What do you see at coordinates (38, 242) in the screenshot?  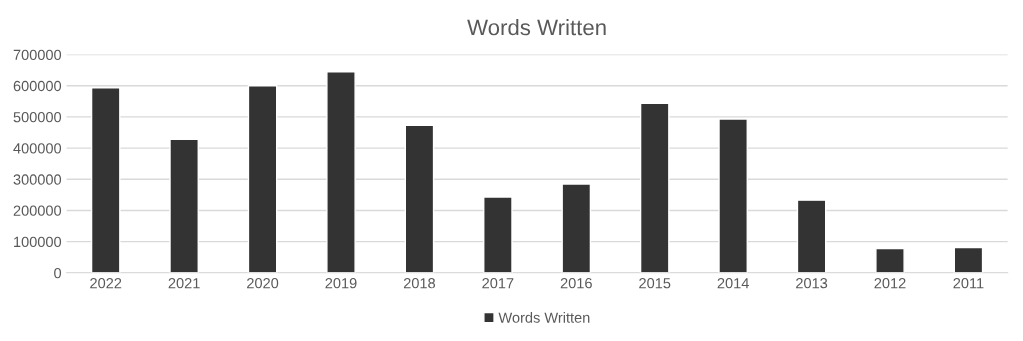 I see `y-tick-label: 100000` at bounding box center [38, 242].